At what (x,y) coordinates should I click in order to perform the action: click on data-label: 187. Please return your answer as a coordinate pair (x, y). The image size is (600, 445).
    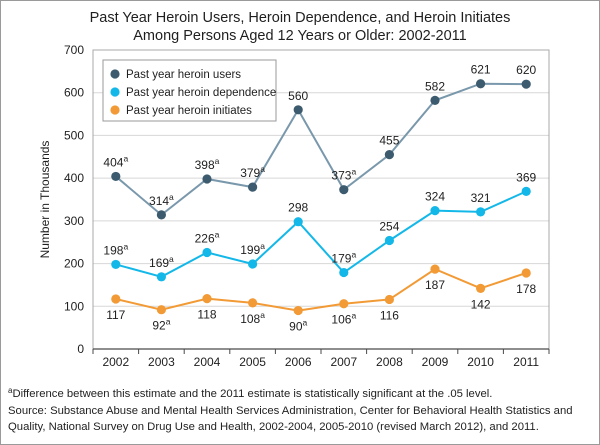
    Looking at the image, I should click on (435, 285).